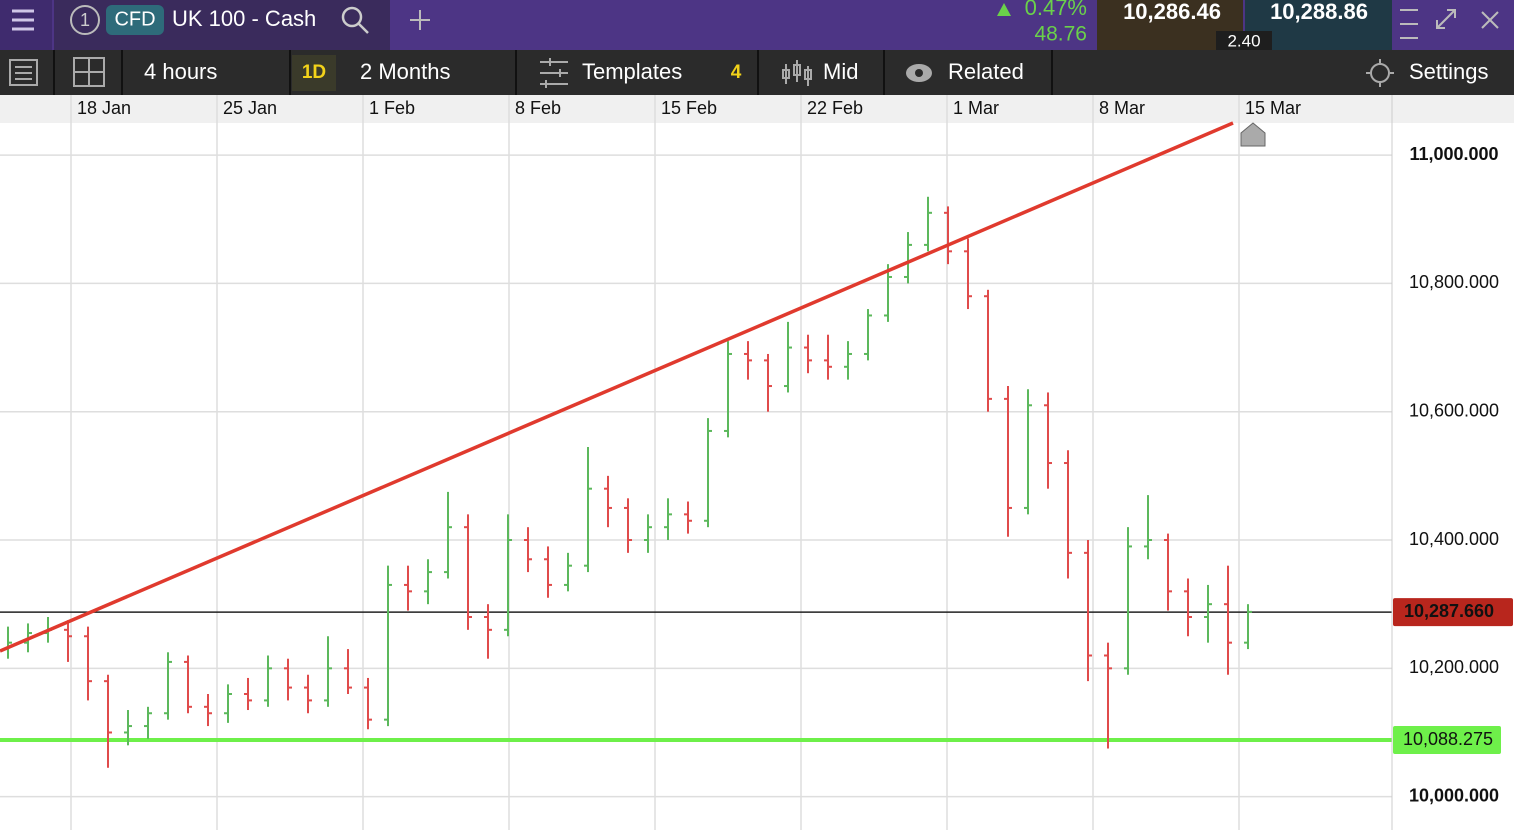  What do you see at coordinates (1060, 34) in the screenshot?
I see `change-points: 48.76` at bounding box center [1060, 34].